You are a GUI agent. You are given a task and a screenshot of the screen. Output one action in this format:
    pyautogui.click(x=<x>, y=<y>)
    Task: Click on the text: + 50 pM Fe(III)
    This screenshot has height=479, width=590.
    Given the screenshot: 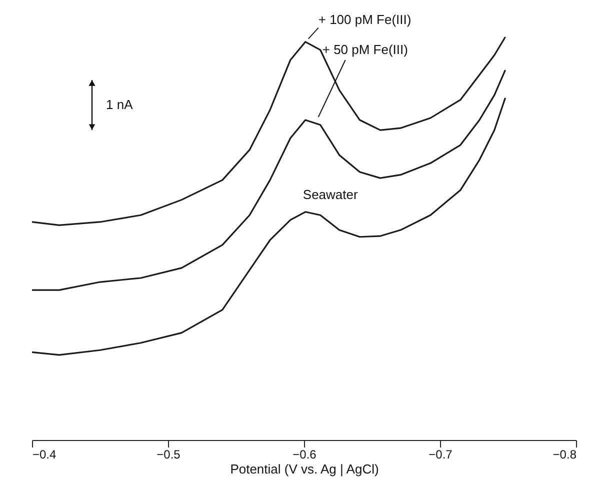 What is the action you would take?
    pyautogui.click(x=365, y=50)
    